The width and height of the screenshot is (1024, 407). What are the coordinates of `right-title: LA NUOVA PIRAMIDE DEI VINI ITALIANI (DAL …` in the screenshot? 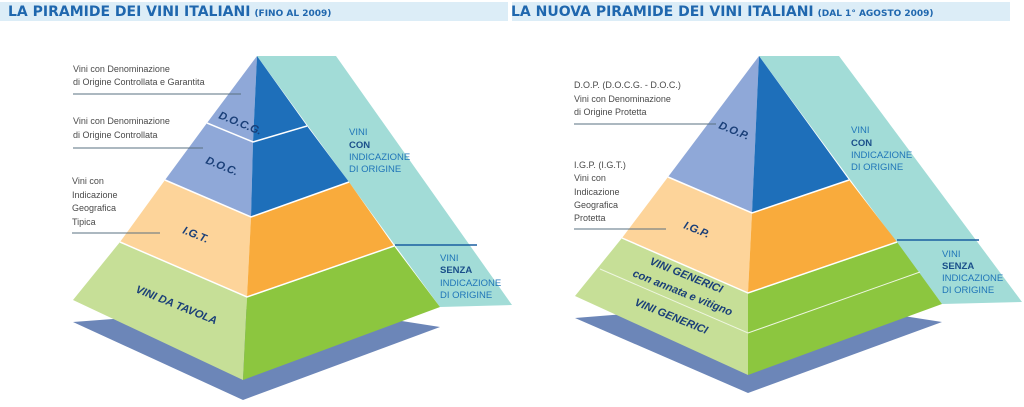 It's located at (722, 12).